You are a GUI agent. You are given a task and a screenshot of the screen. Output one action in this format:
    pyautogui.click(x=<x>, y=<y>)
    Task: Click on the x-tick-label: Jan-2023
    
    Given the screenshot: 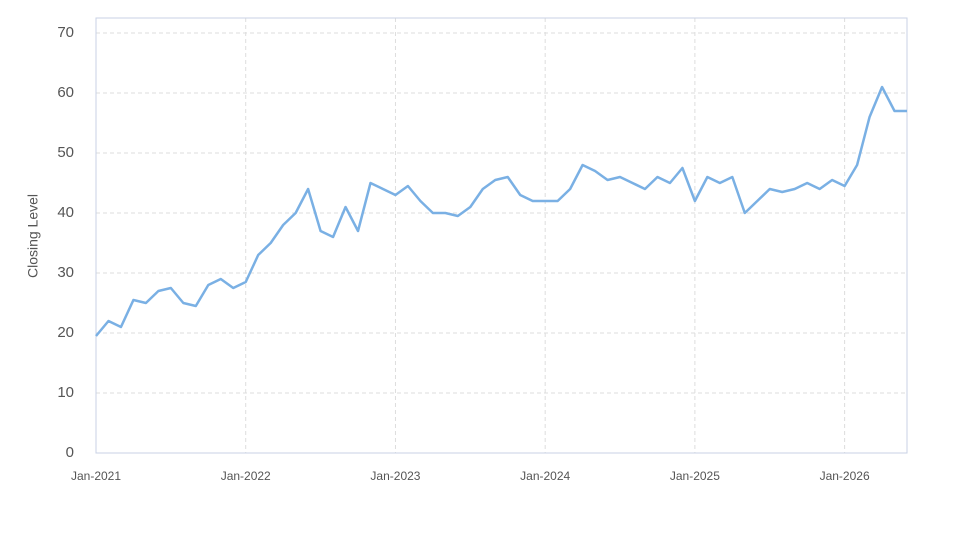 What is the action you would take?
    pyautogui.click(x=395, y=476)
    